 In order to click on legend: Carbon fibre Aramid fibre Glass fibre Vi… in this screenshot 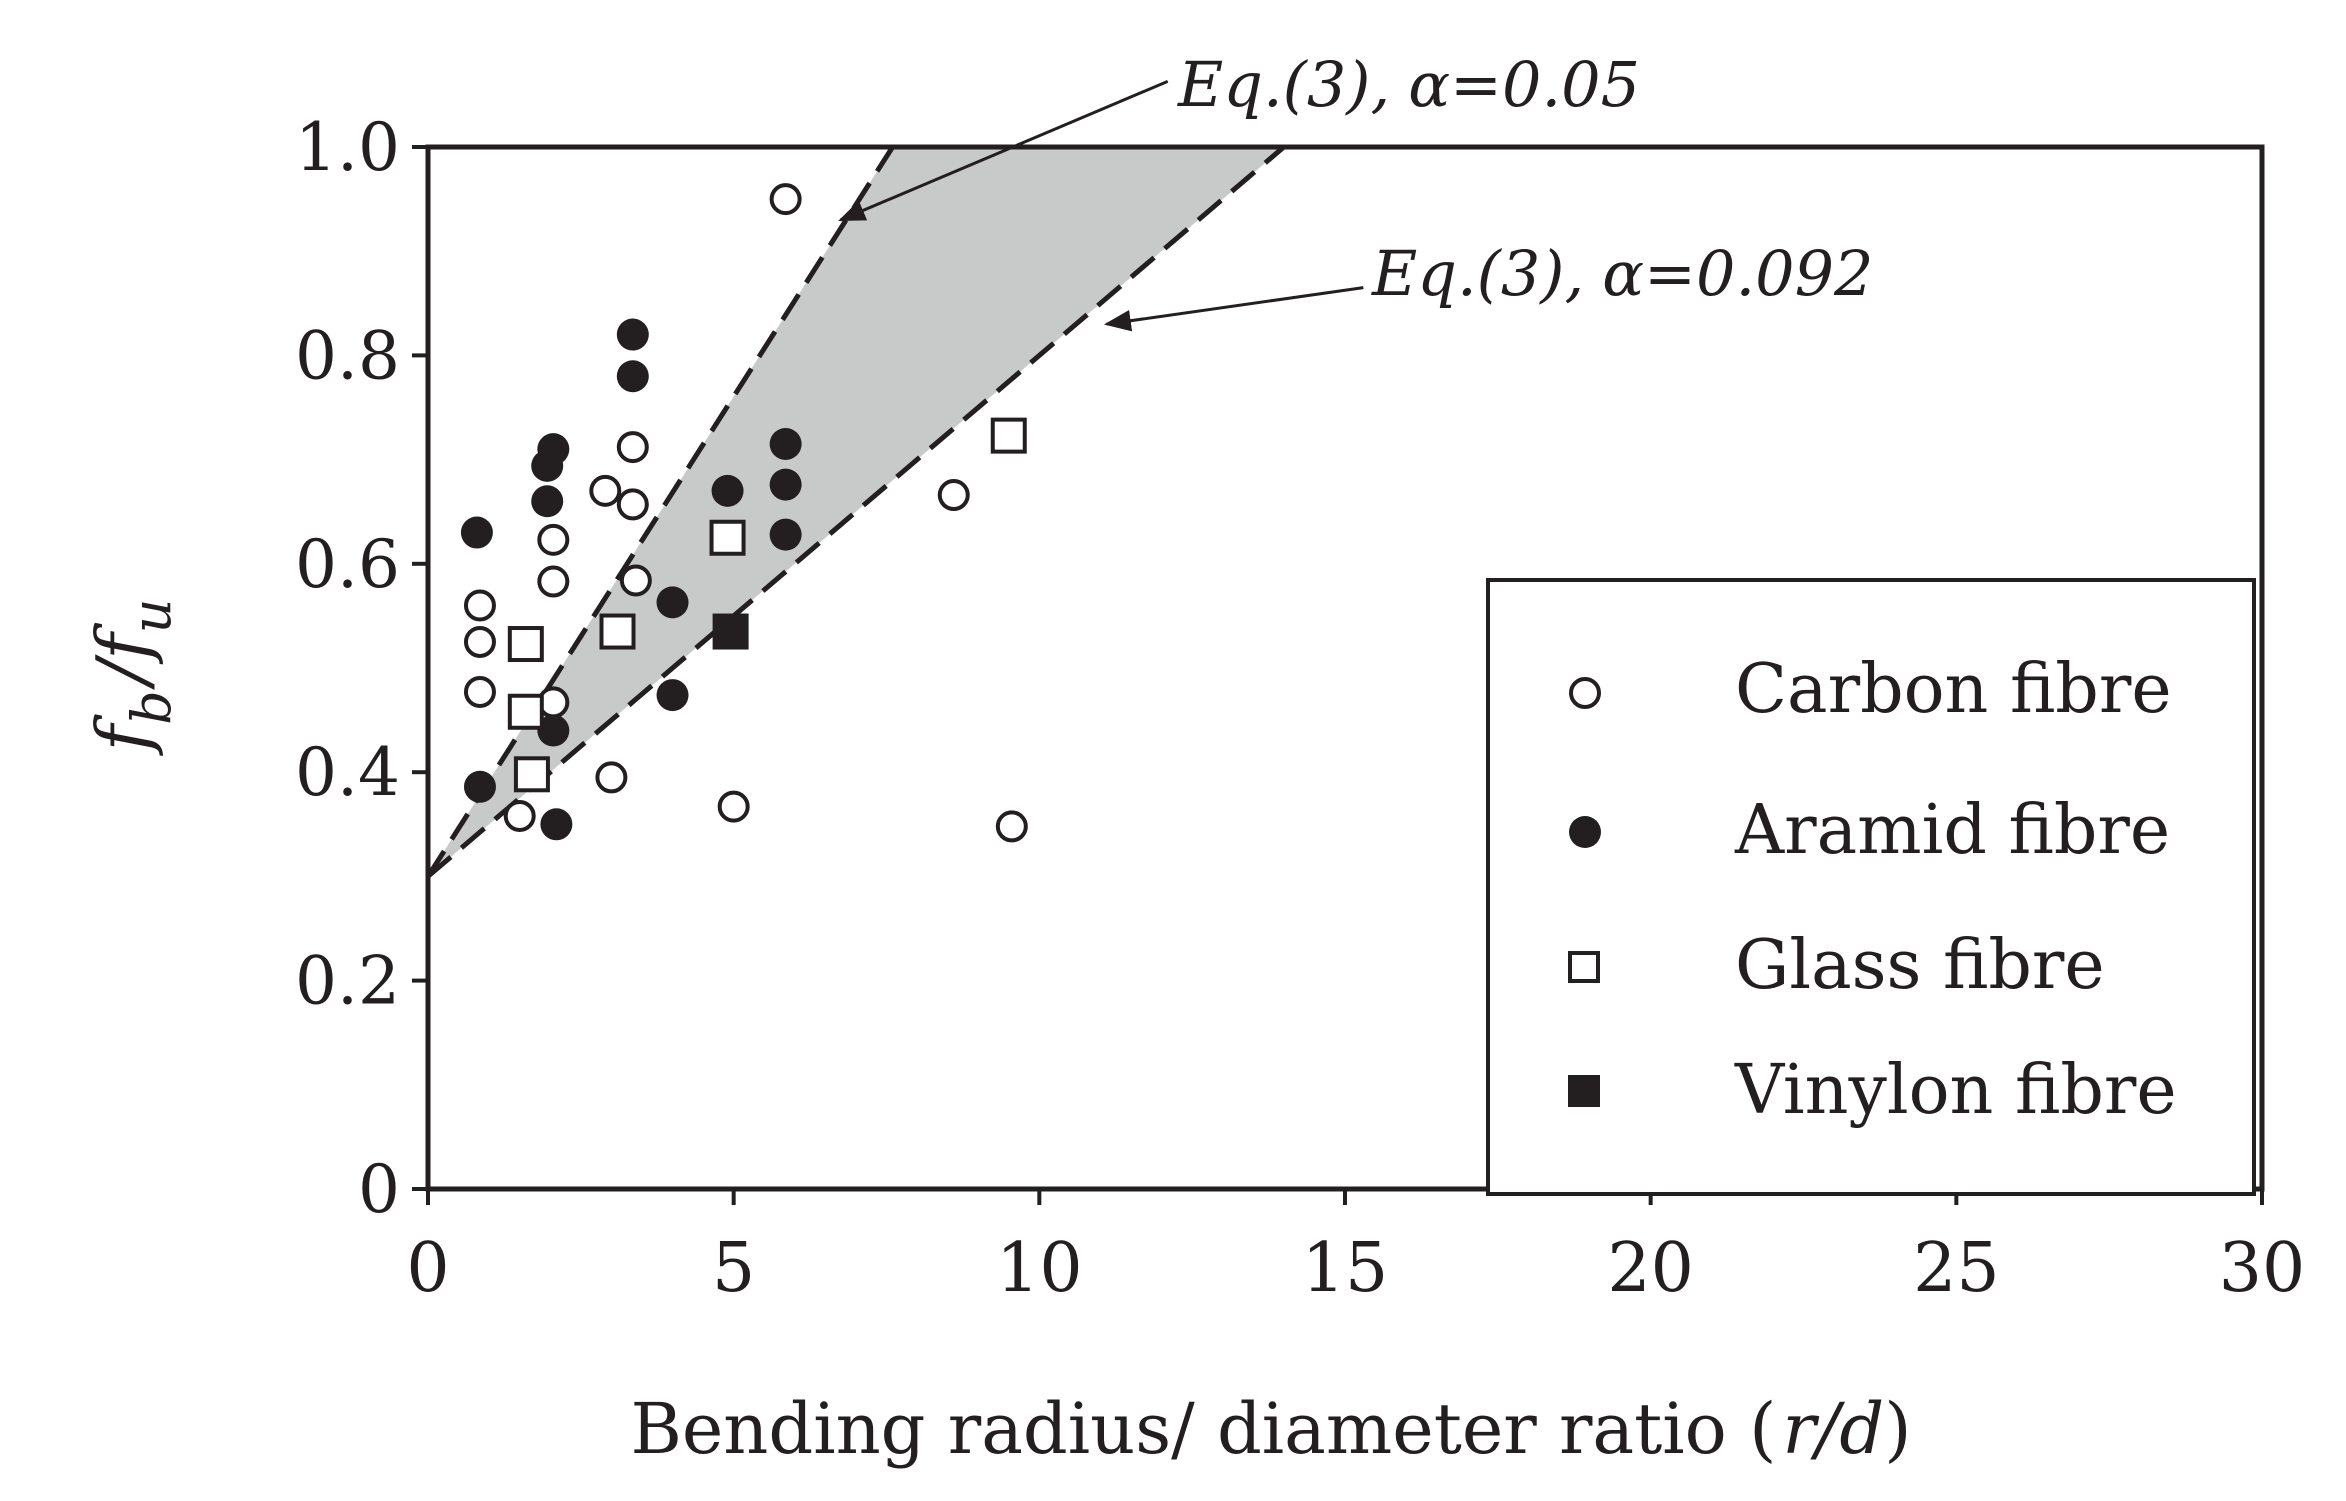, I will do `click(1871, 887)`.